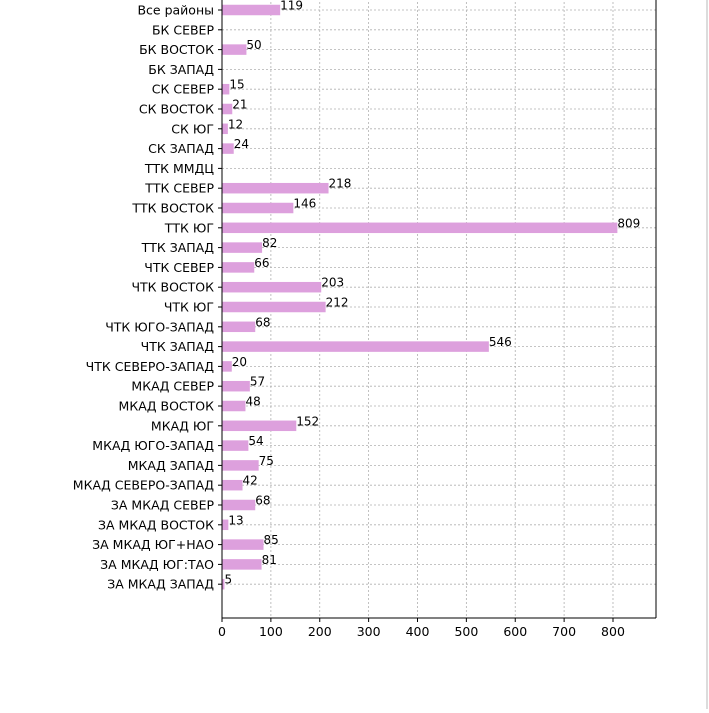 This screenshot has height=713, width=709. Describe the element at coordinates (236, 85) in the screenshot. I see `data-label: 15` at that location.